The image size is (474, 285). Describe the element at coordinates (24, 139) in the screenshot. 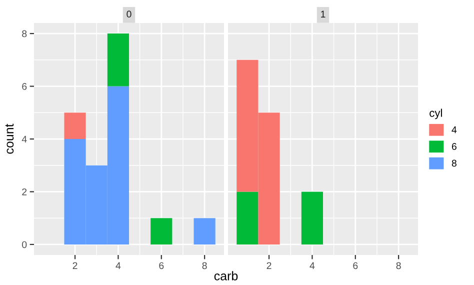

I see `y-tick-label: 4` at that location.